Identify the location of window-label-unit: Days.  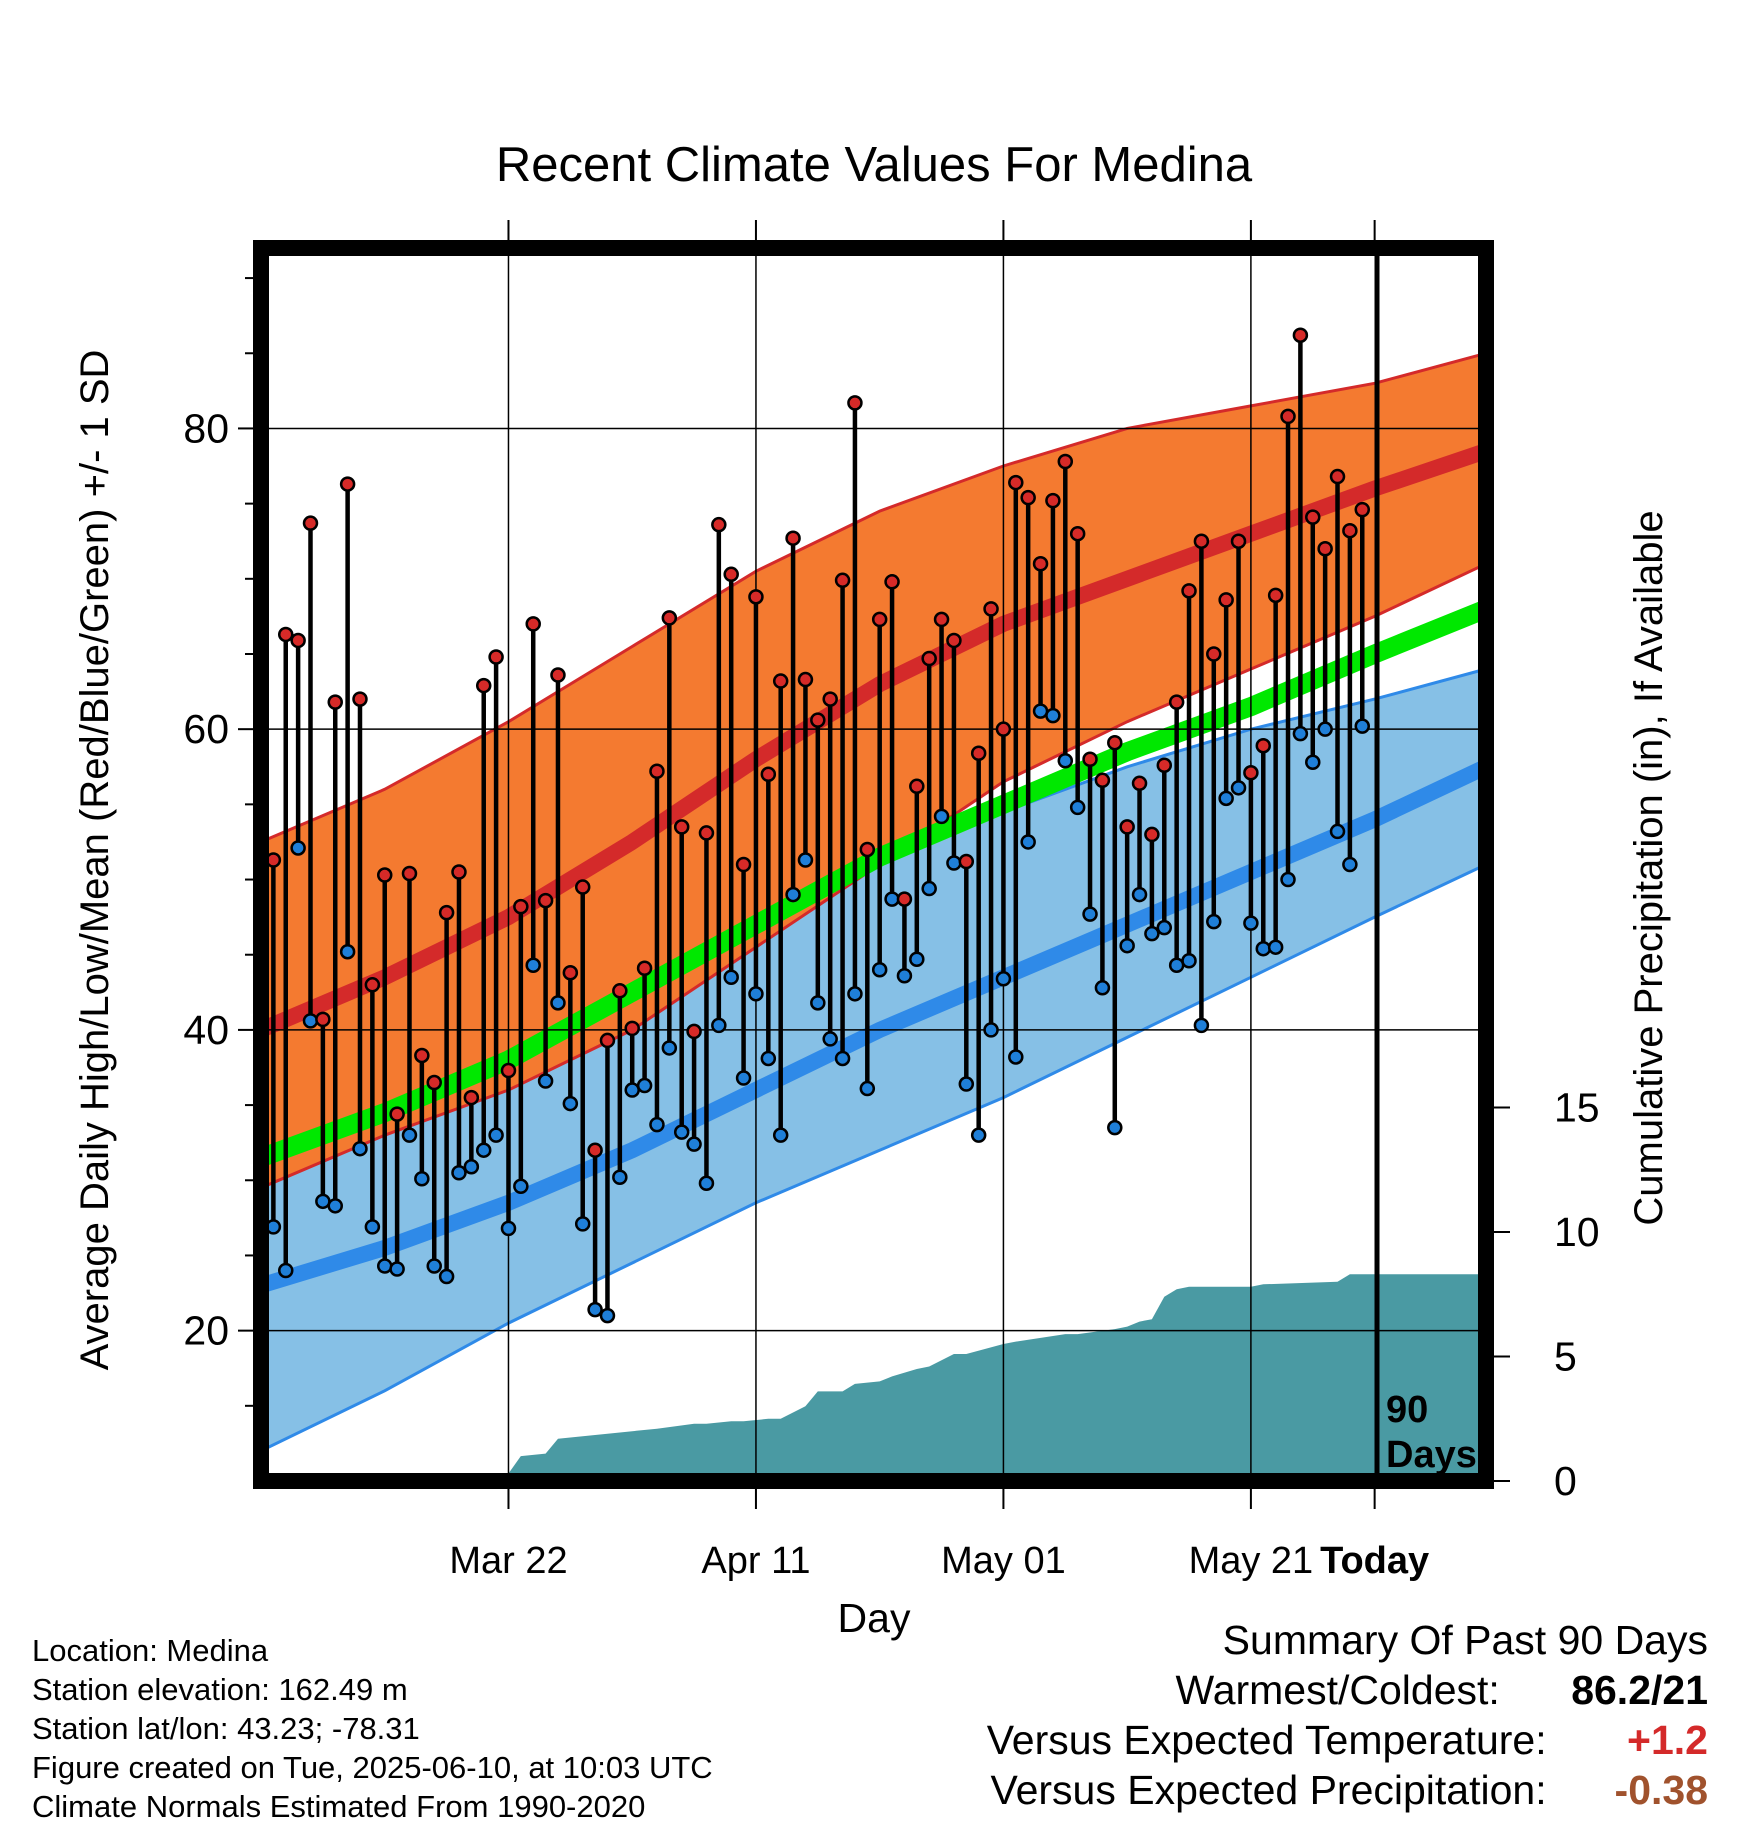
(1431, 1455).